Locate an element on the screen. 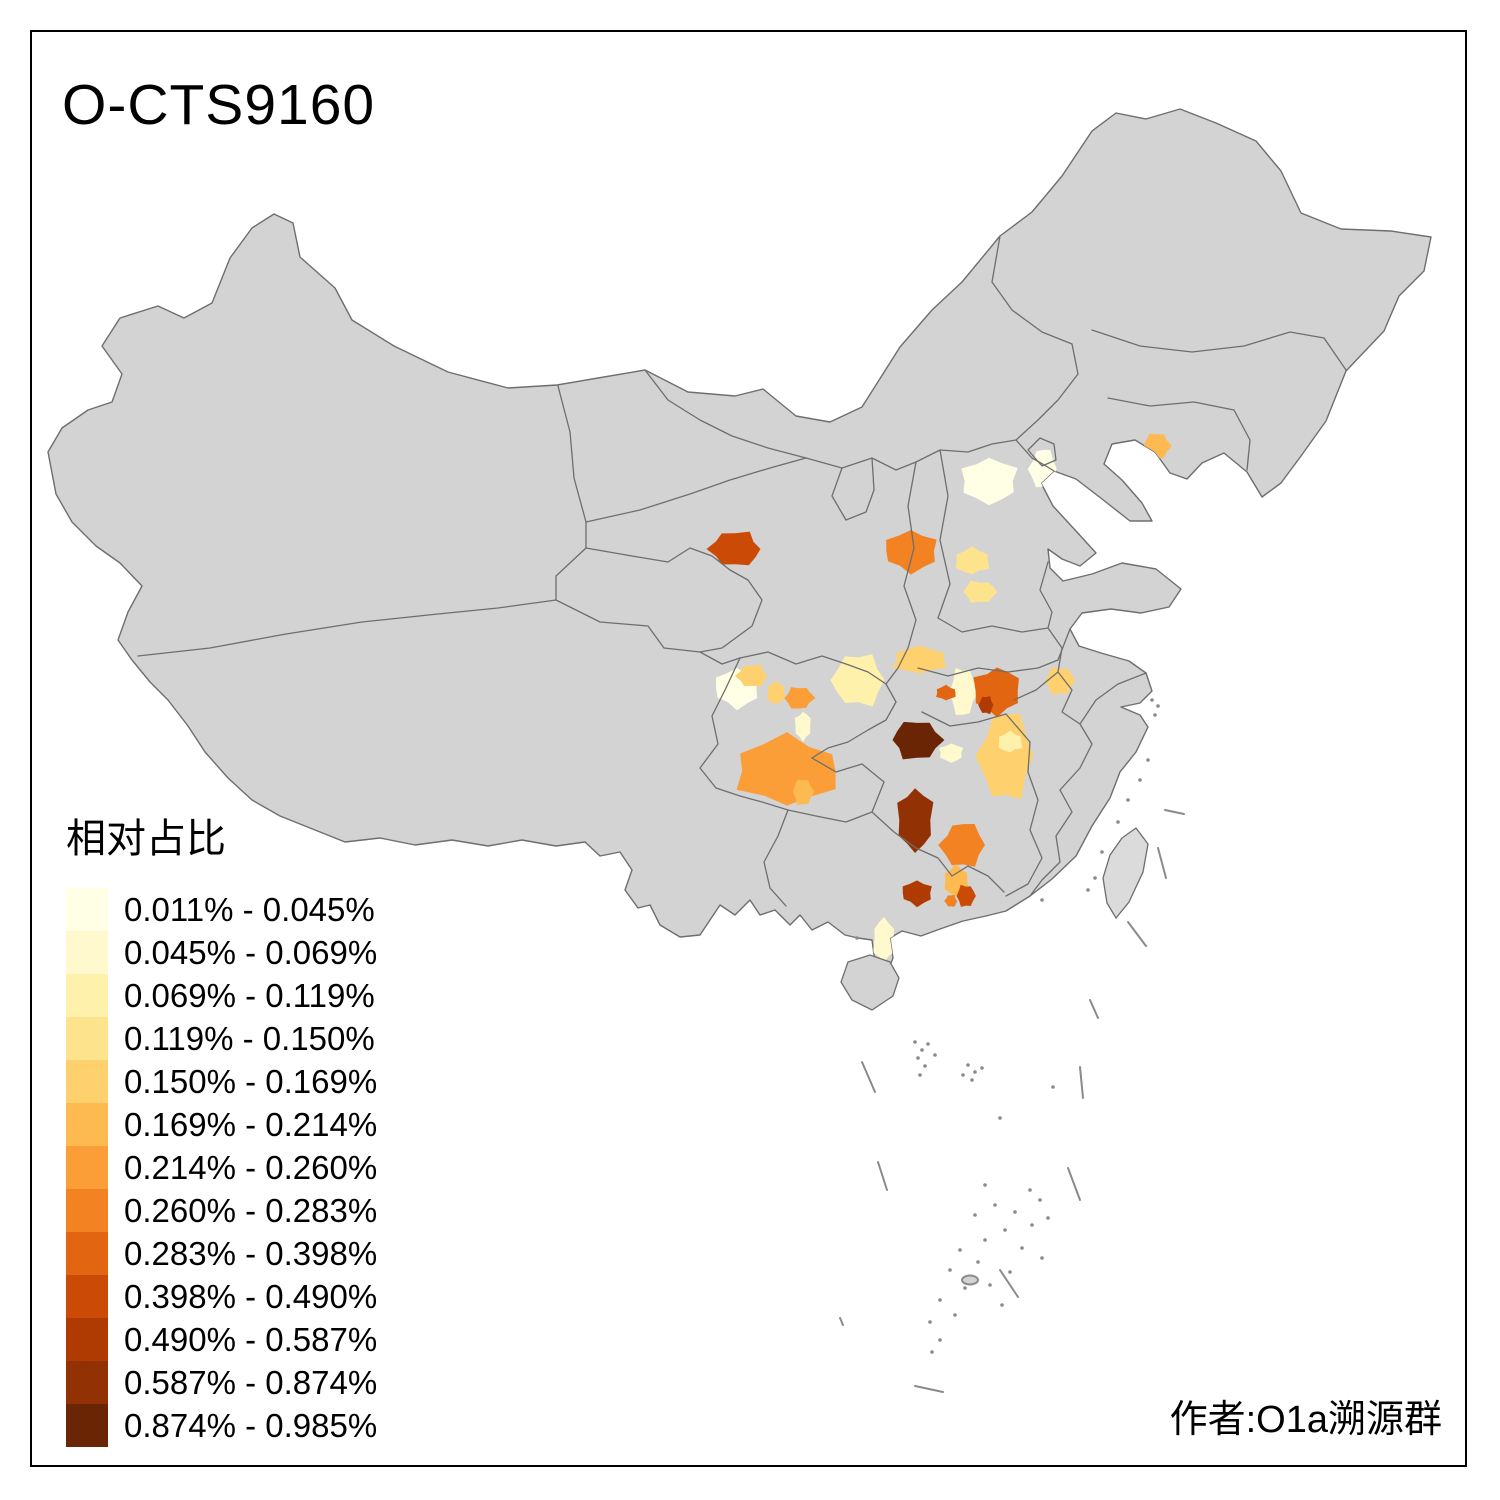 The height and width of the screenshot is (1500, 1500). legend-row: 0.045% - 0.069% is located at coordinates (221, 952).